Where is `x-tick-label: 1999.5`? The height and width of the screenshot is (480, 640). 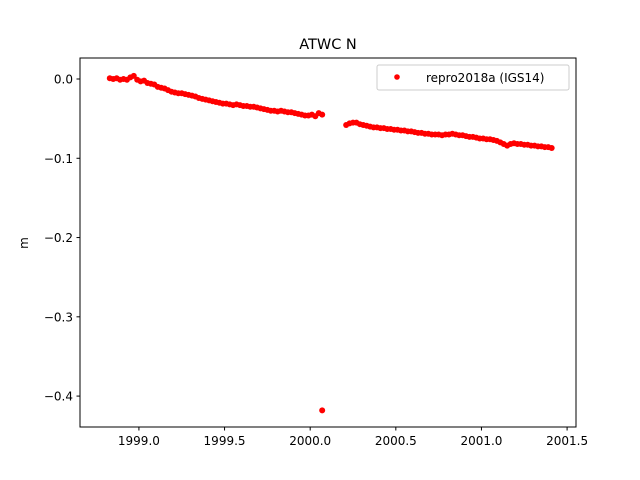 x-tick-label: 1999.5 is located at coordinates (225, 441).